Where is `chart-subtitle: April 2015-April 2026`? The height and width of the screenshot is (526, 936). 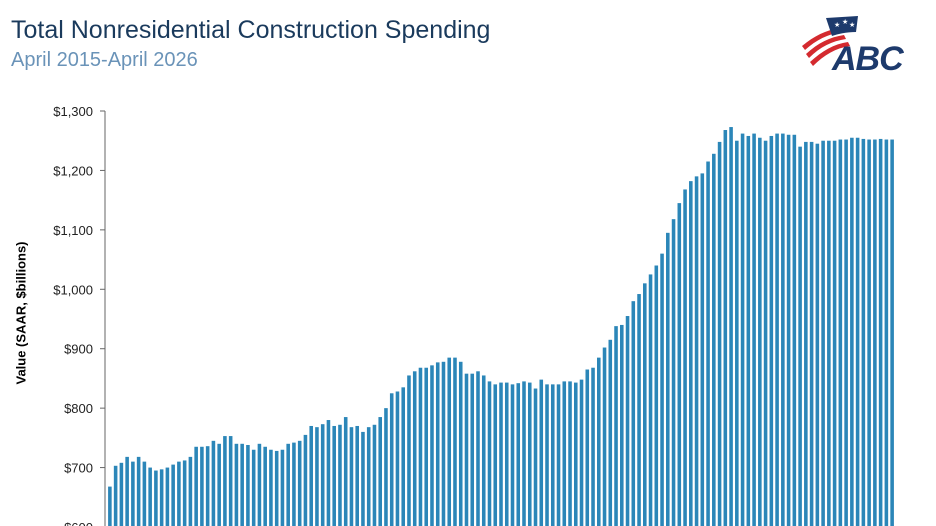 chart-subtitle: April 2015-April 2026 is located at coordinates (104, 60).